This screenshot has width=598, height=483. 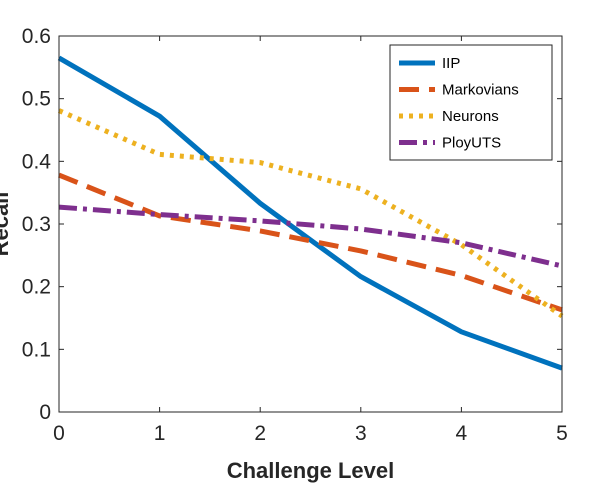 I want to click on series-line-ployuts, so click(x=310, y=236).